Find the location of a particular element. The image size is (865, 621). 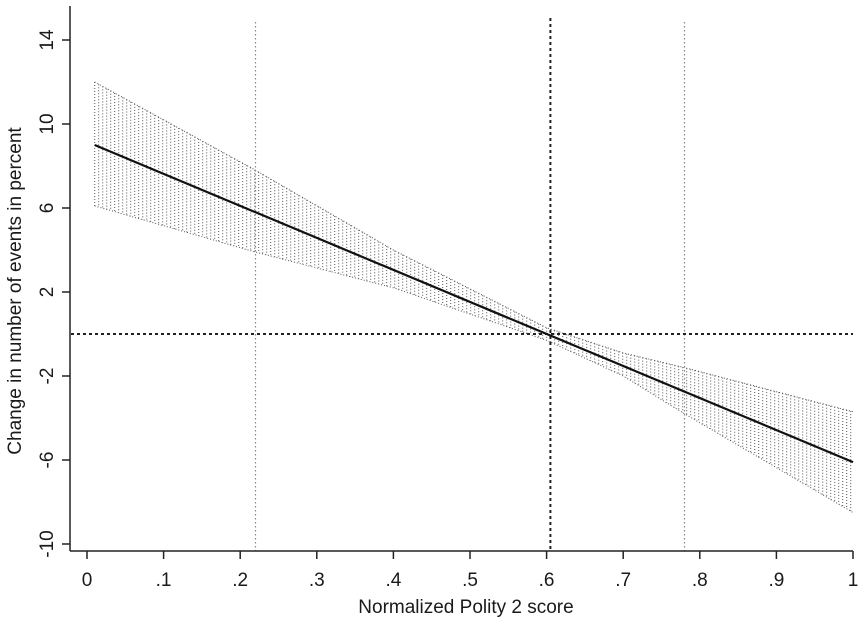

x-tick-label: .7 is located at coordinates (623, 580).